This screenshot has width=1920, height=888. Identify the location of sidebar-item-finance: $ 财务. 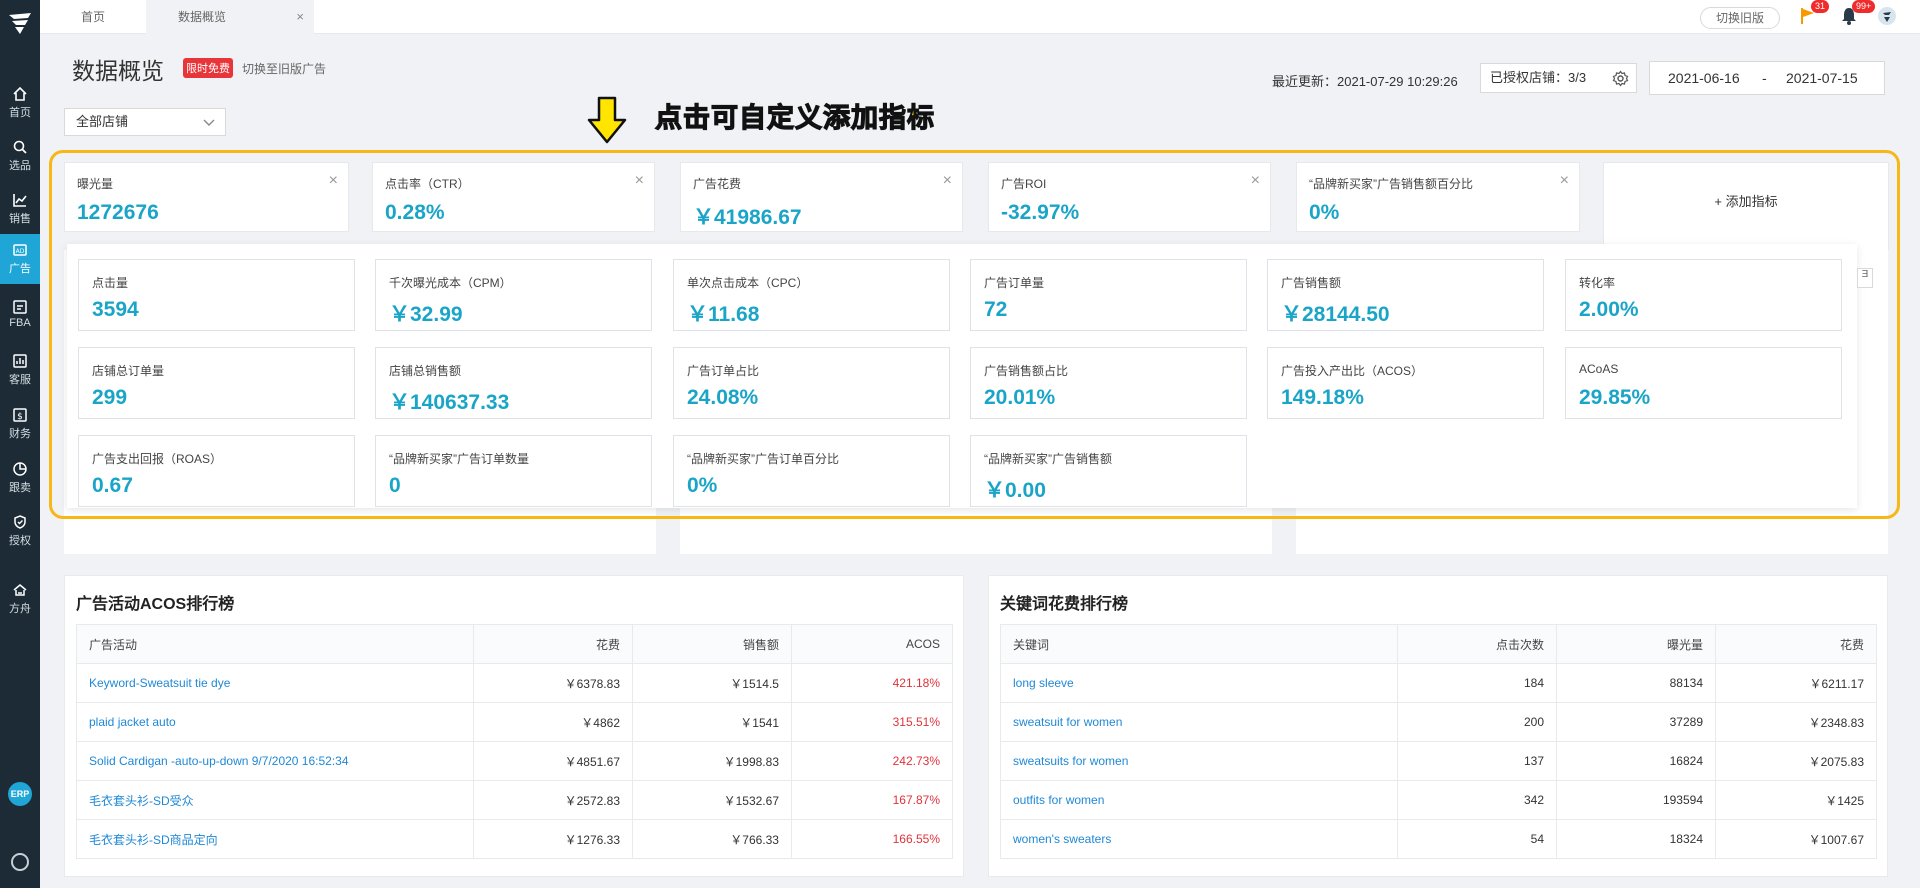
(20, 424).